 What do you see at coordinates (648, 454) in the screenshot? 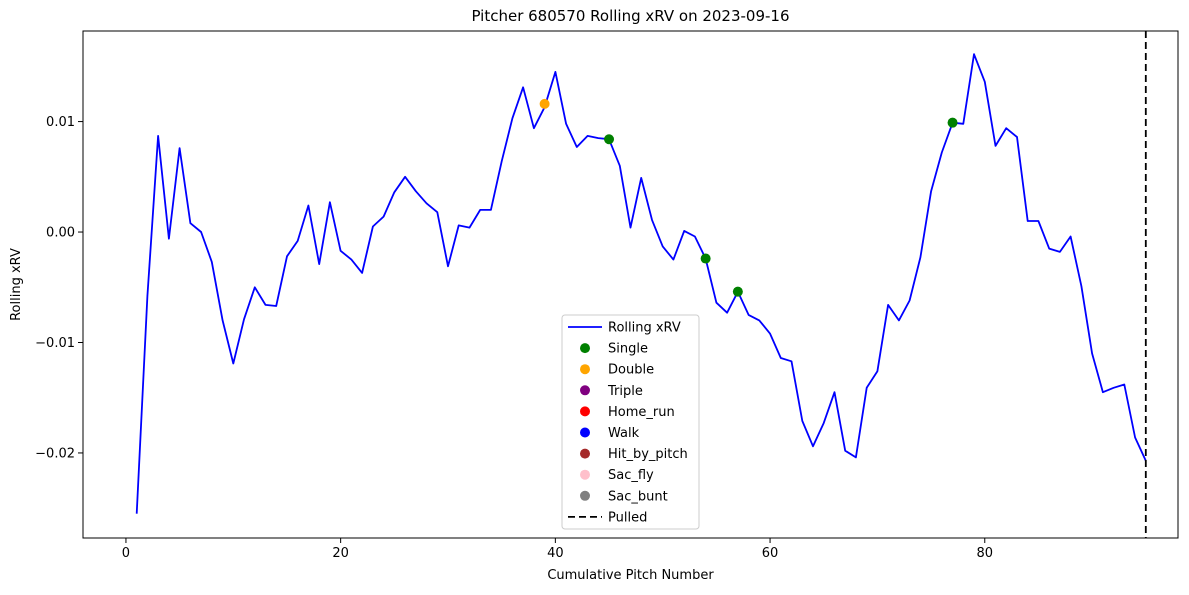
I see `legend-label: Hit_by_pitch` at bounding box center [648, 454].